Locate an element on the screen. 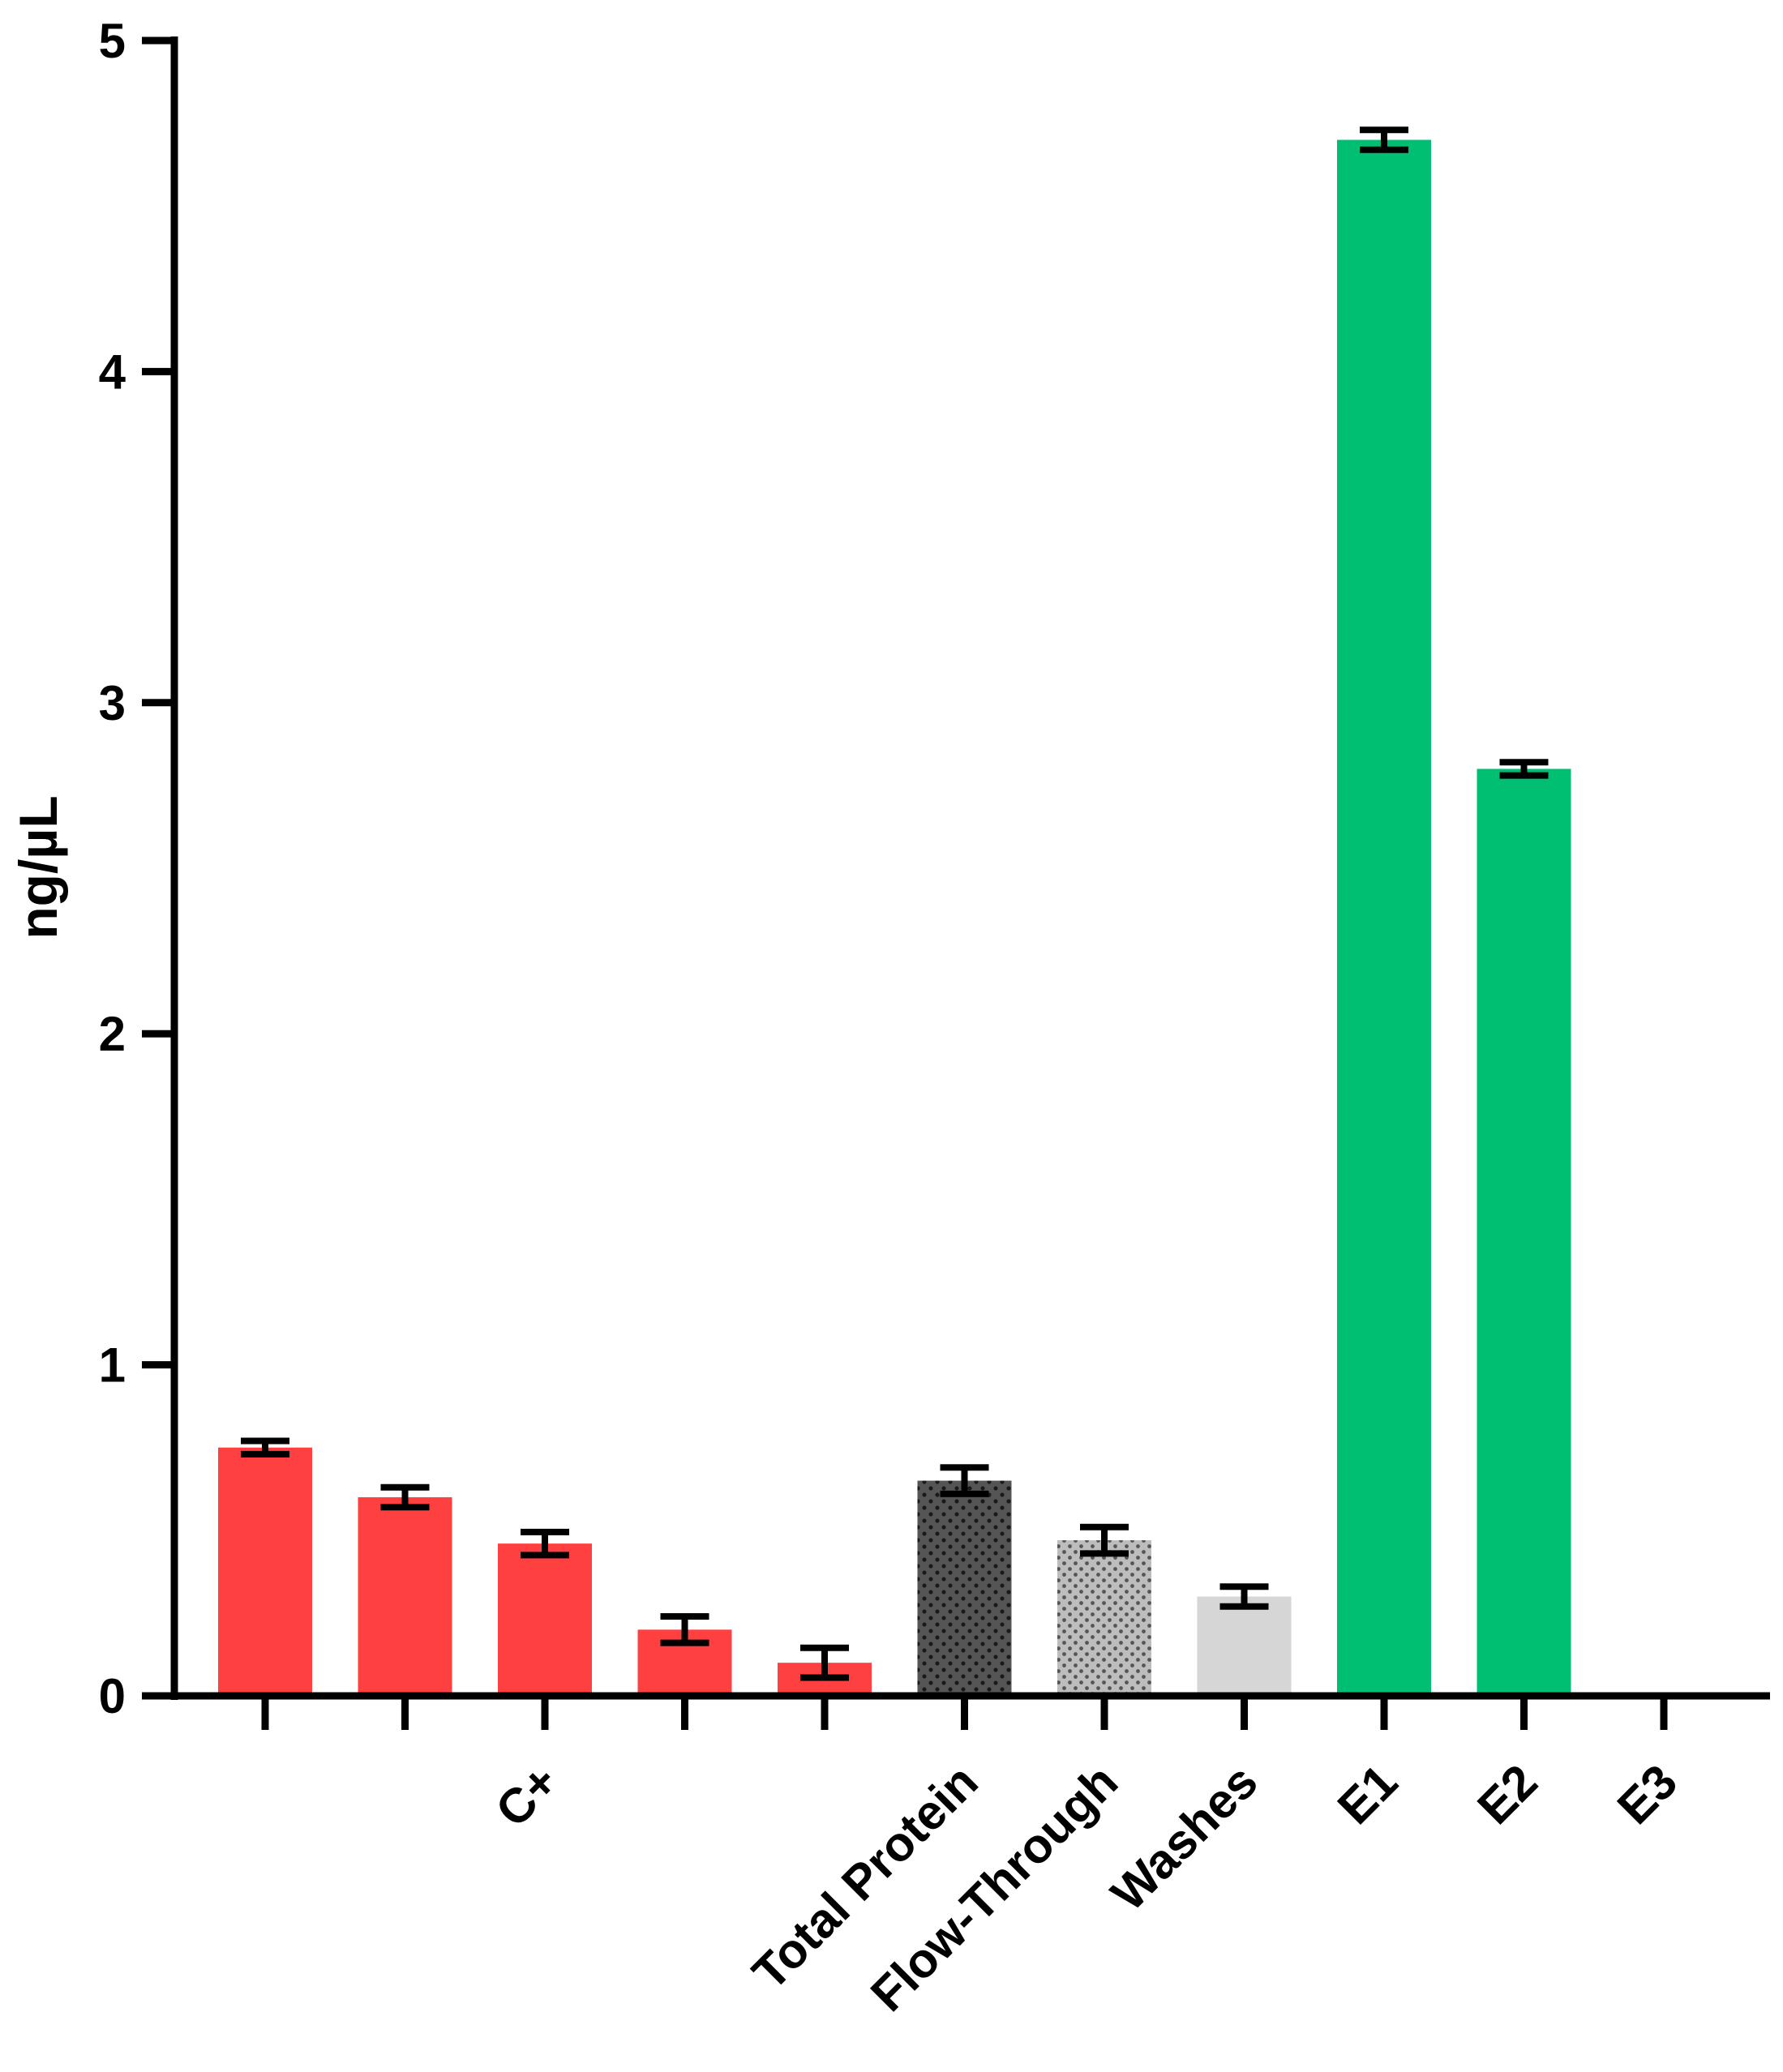 The width and height of the screenshot is (1783, 2072). x-category-label: Flow-Through is located at coordinates (994, 1888).